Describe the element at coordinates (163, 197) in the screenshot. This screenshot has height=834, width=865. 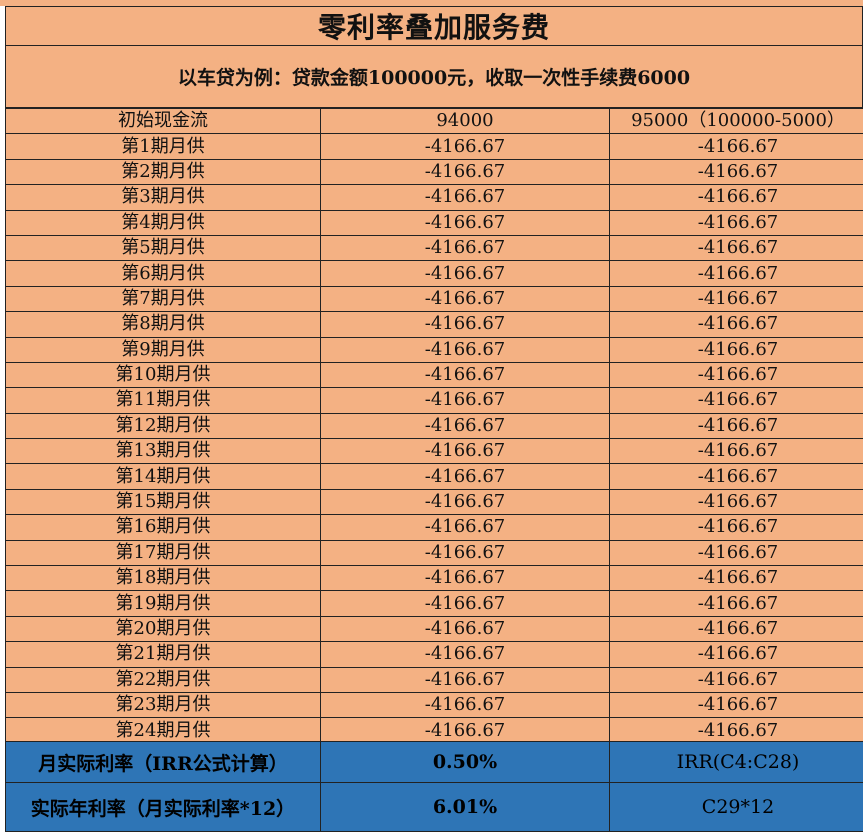
I see `cell-label: 第3期月供` at that location.